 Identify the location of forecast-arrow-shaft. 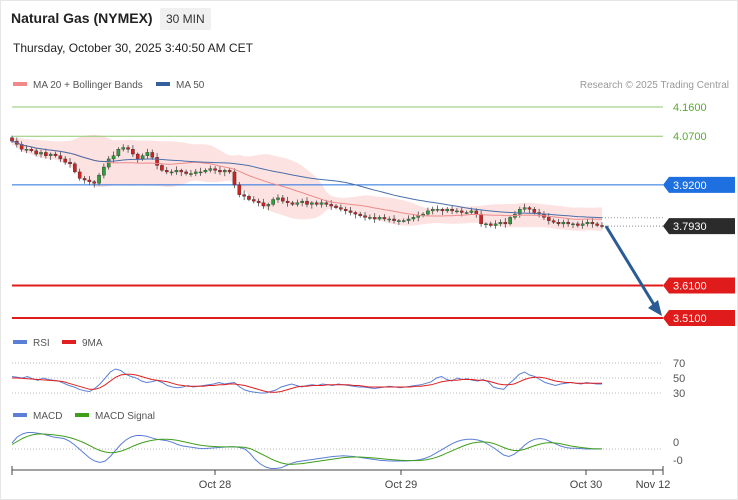
(631, 267).